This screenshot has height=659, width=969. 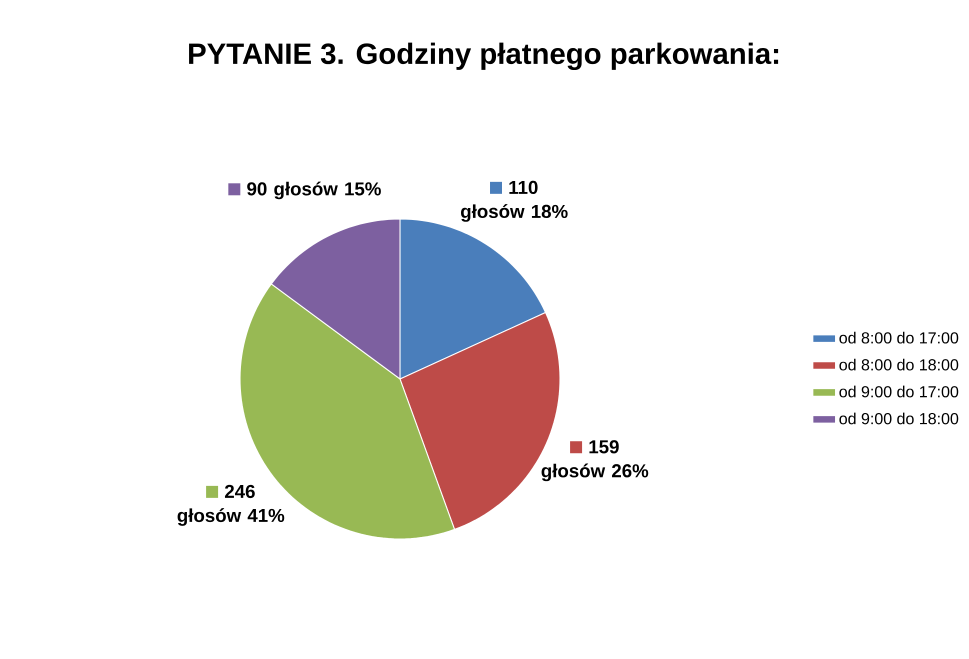 What do you see at coordinates (898, 418) in the screenshot?
I see `legend-label: od 9:00 do 18:00` at bounding box center [898, 418].